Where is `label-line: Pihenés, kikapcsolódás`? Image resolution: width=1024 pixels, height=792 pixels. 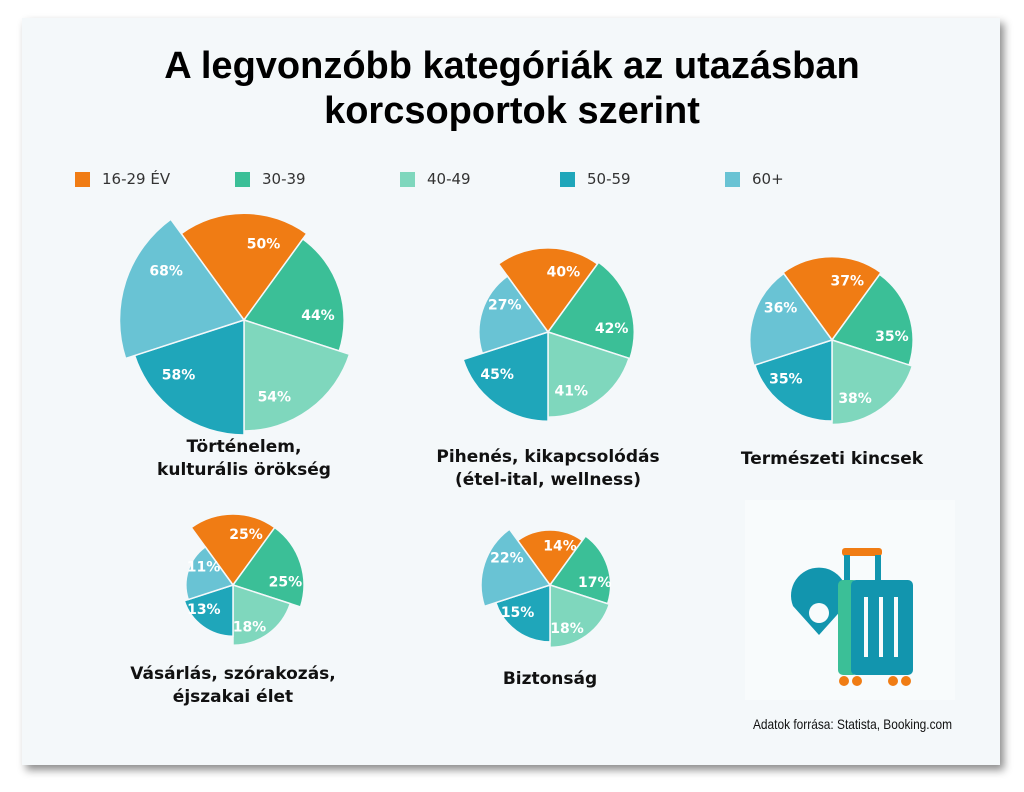
label-line: Pihenés, kikapcsolódás is located at coordinates (548, 457).